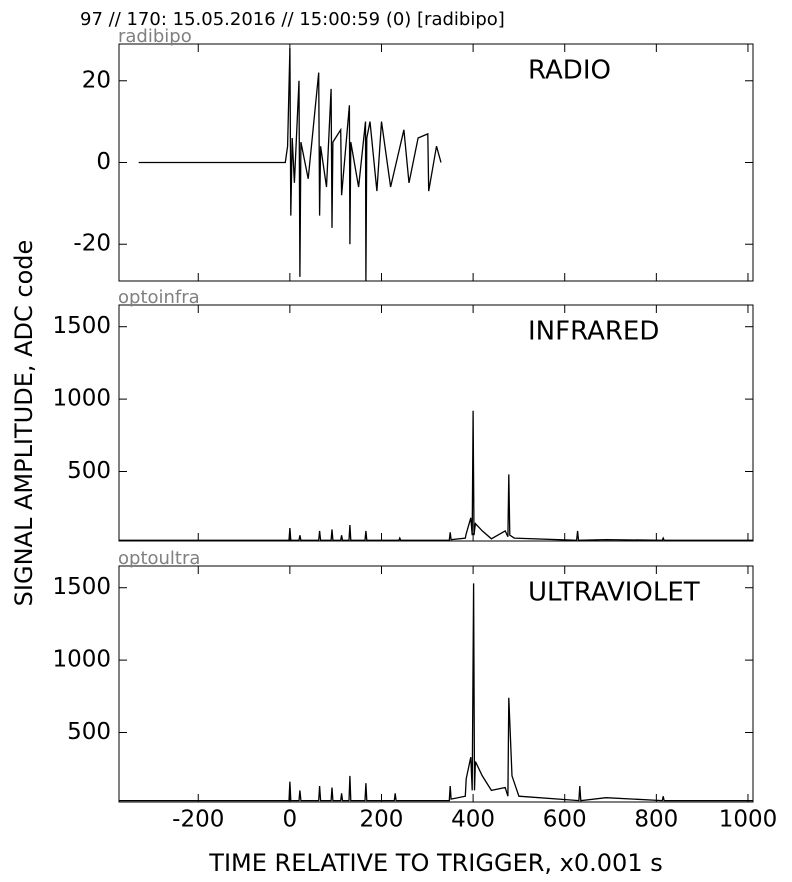 This screenshot has width=792, height=882. Describe the element at coordinates (473, 820) in the screenshot. I see `x-tick-label: 400` at that location.